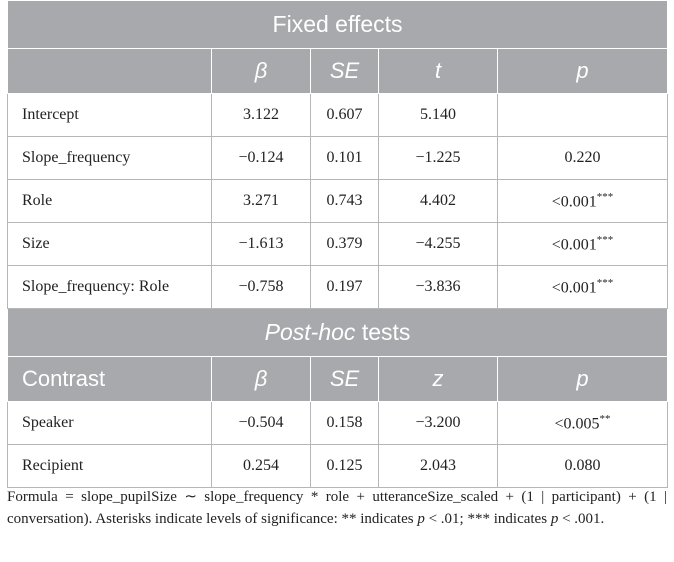 The height and width of the screenshot is (562, 674). Describe the element at coordinates (377, 519) in the screenshot. I see `note: ** indicates` at that location.